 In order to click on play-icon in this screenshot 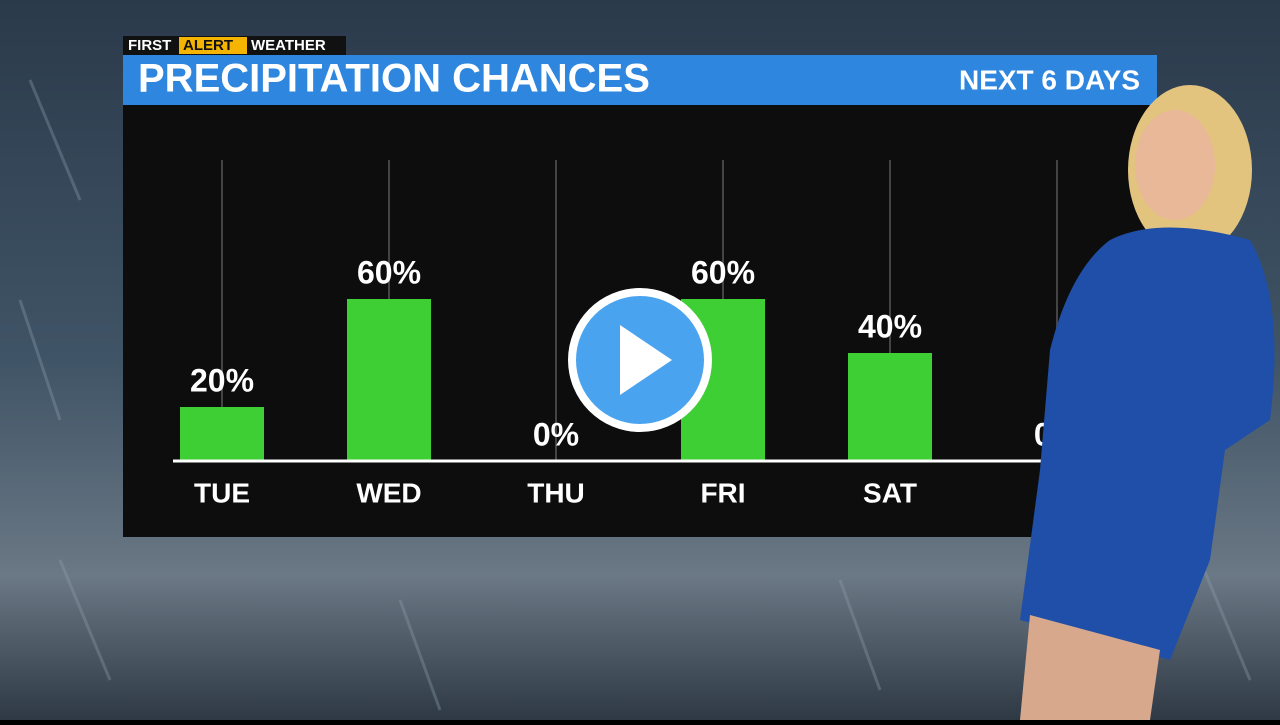, I will do `click(646, 360)`.